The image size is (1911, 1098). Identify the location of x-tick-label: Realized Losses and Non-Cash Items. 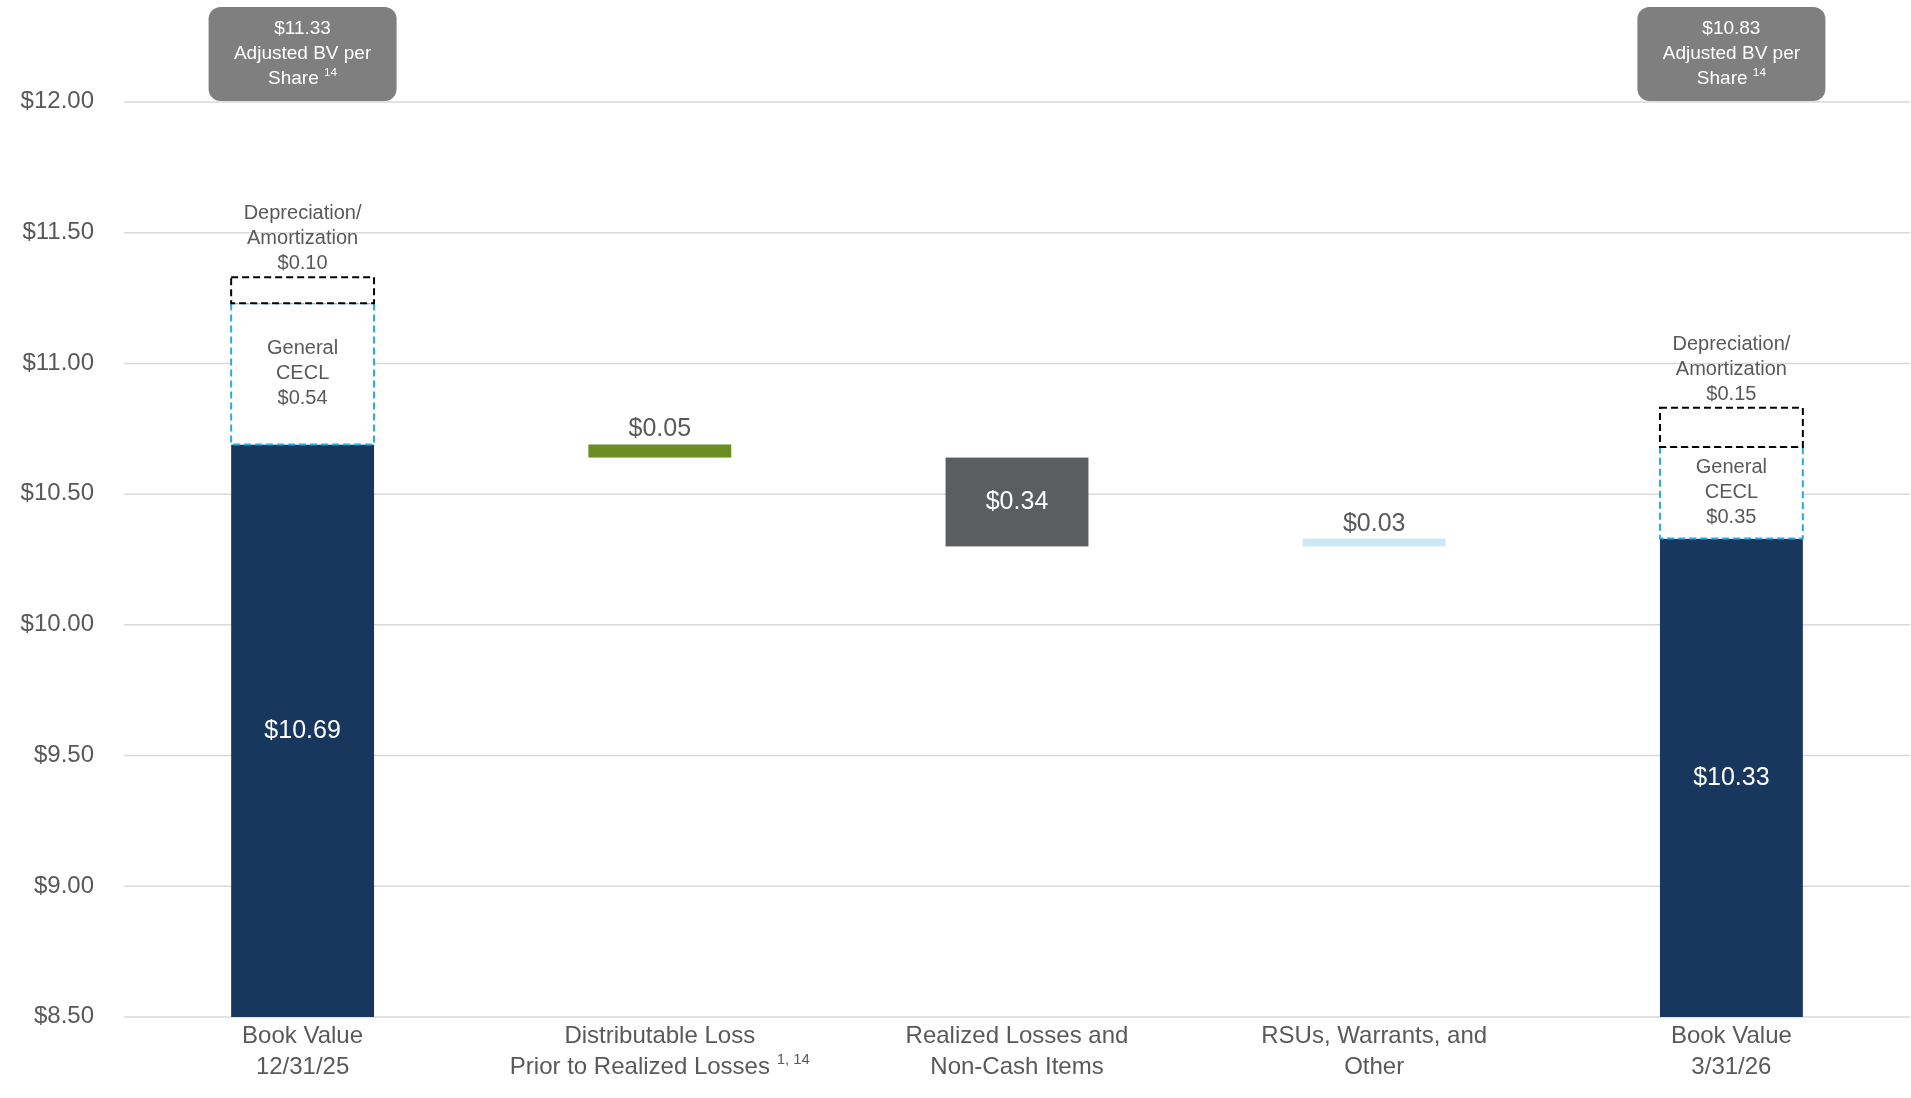
(1017, 1049).